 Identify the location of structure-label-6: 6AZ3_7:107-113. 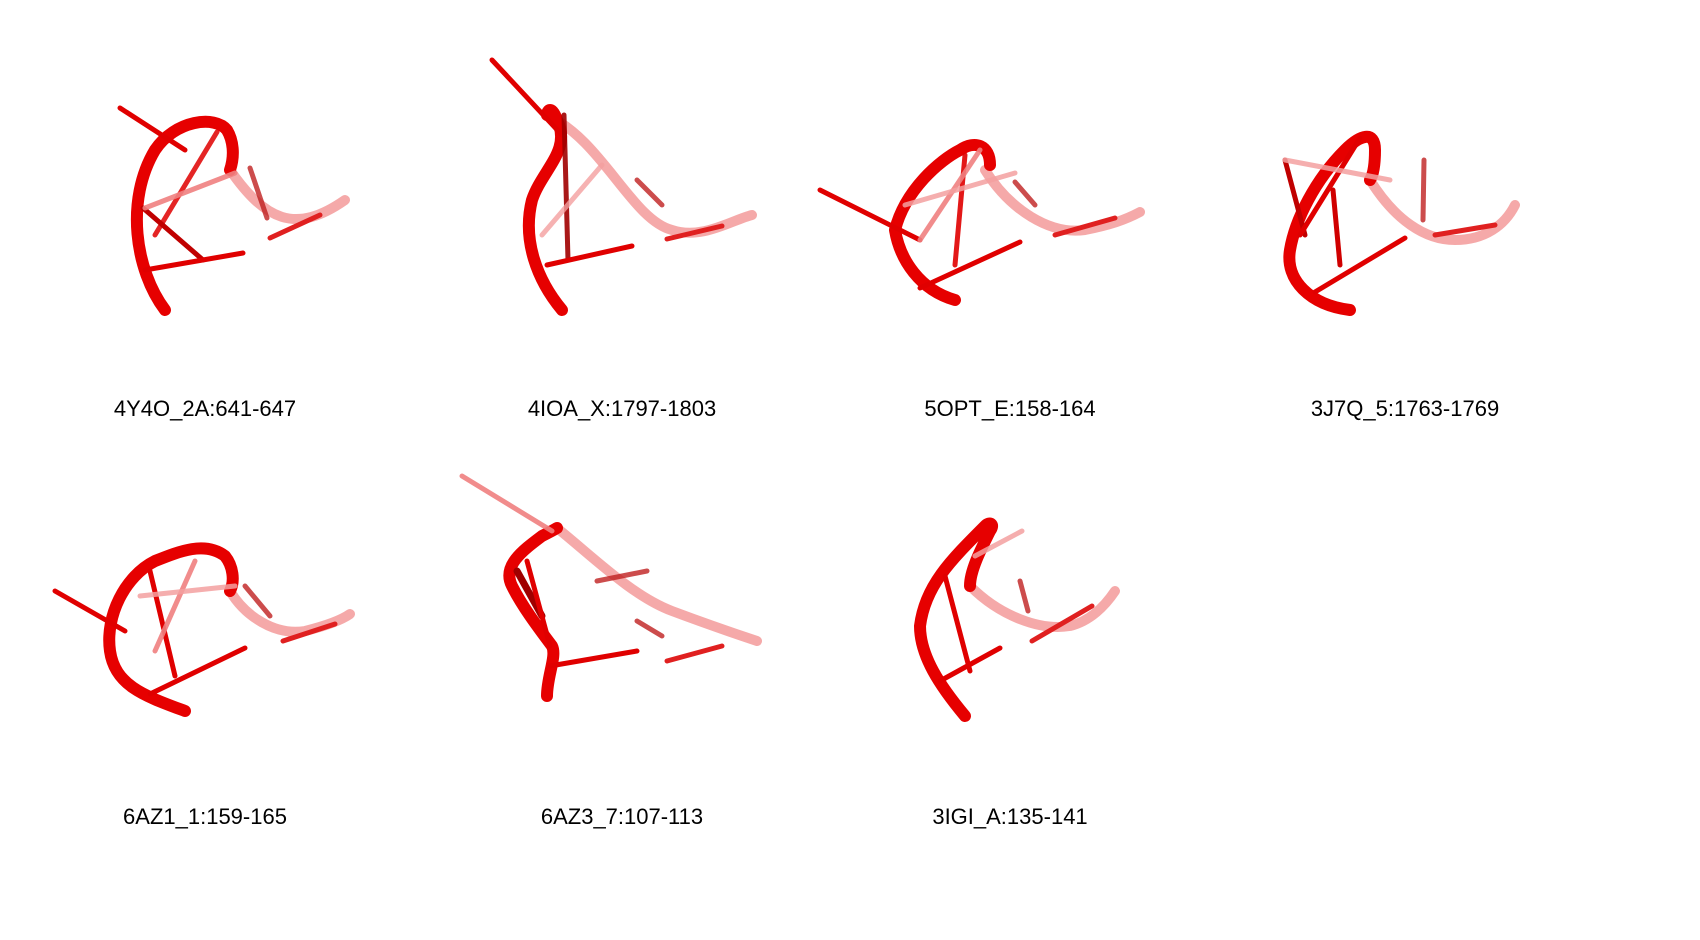
(622, 816).